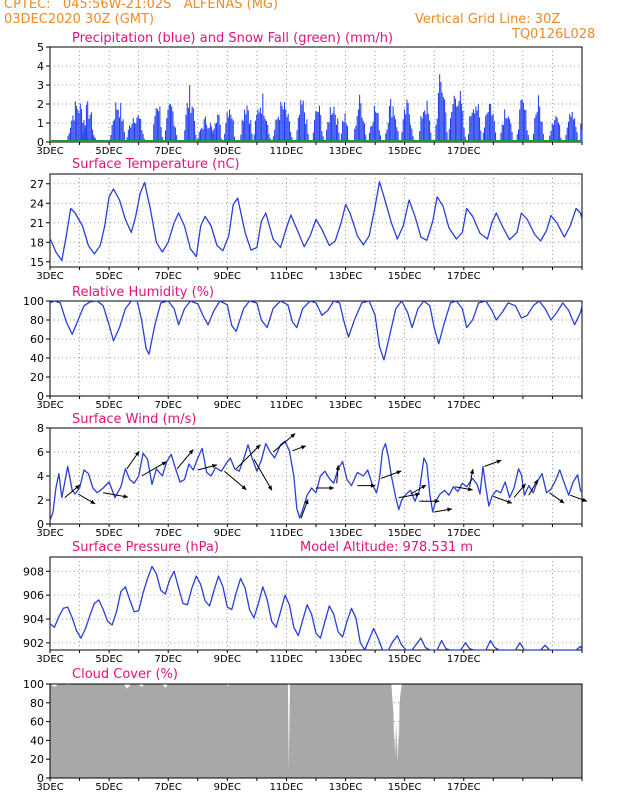  Describe the element at coordinates (108, 151) in the screenshot. I see `precip-xtick-label: 5DEC` at that location.